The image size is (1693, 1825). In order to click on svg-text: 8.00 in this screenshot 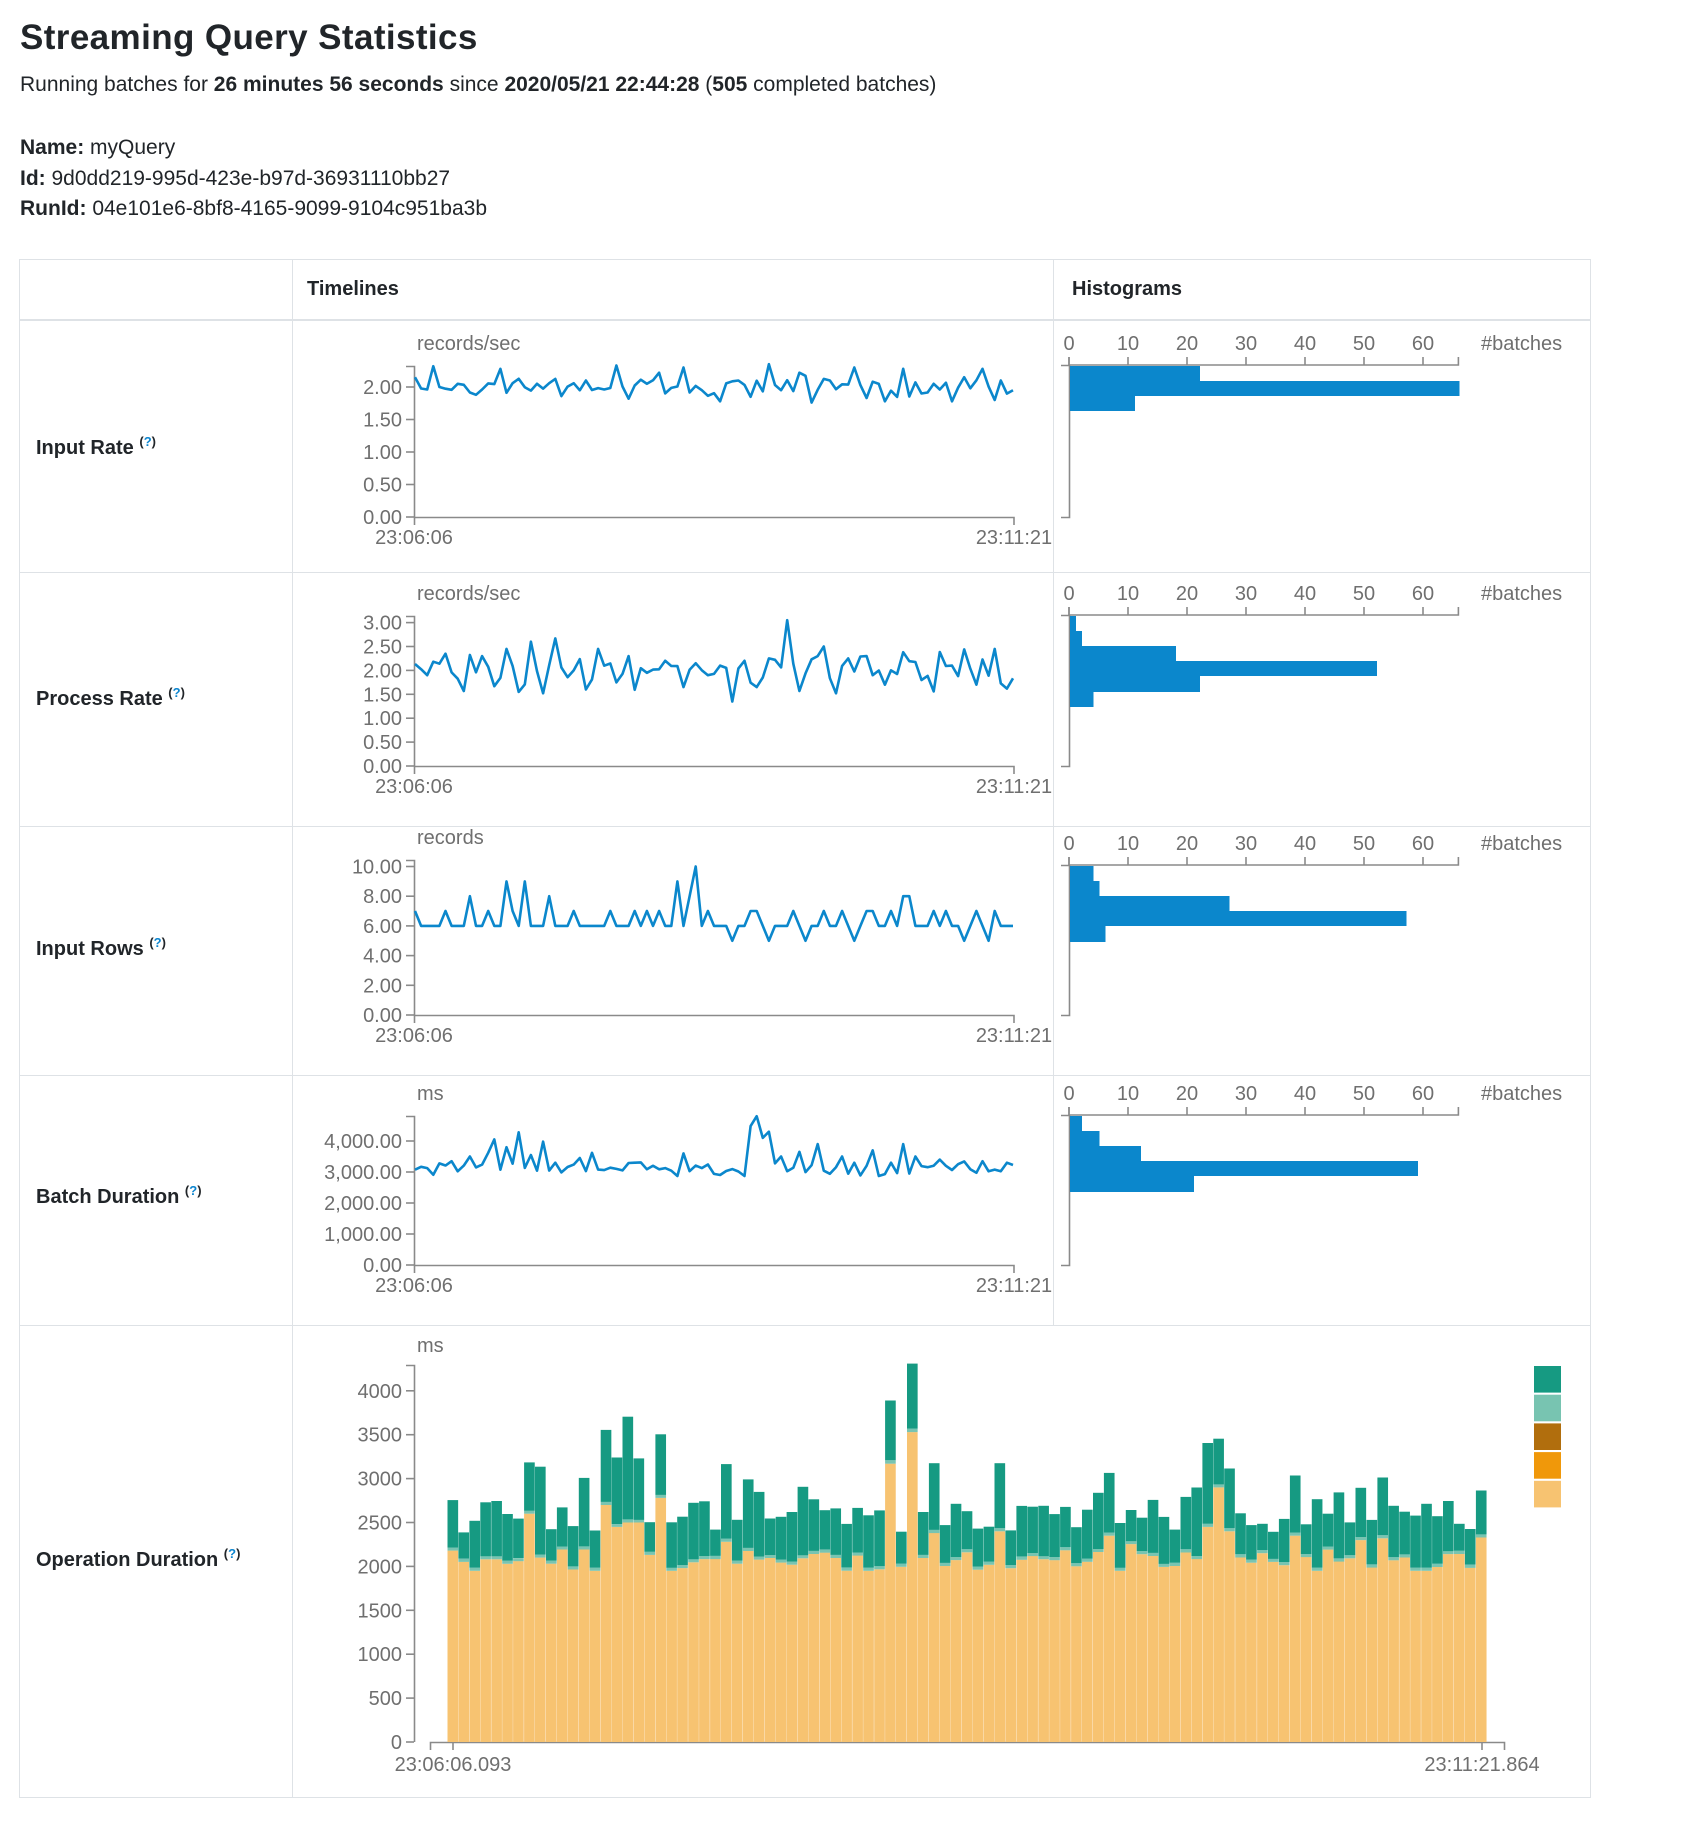, I will do `click(382, 897)`.